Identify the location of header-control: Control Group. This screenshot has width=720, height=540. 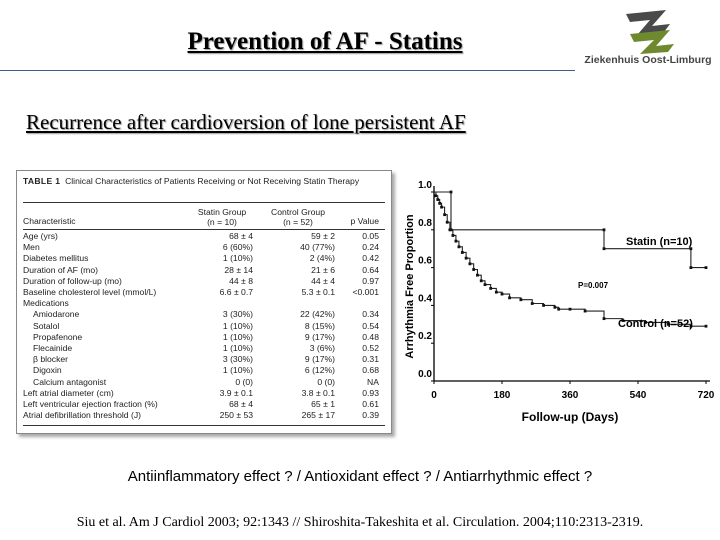
(298, 212).